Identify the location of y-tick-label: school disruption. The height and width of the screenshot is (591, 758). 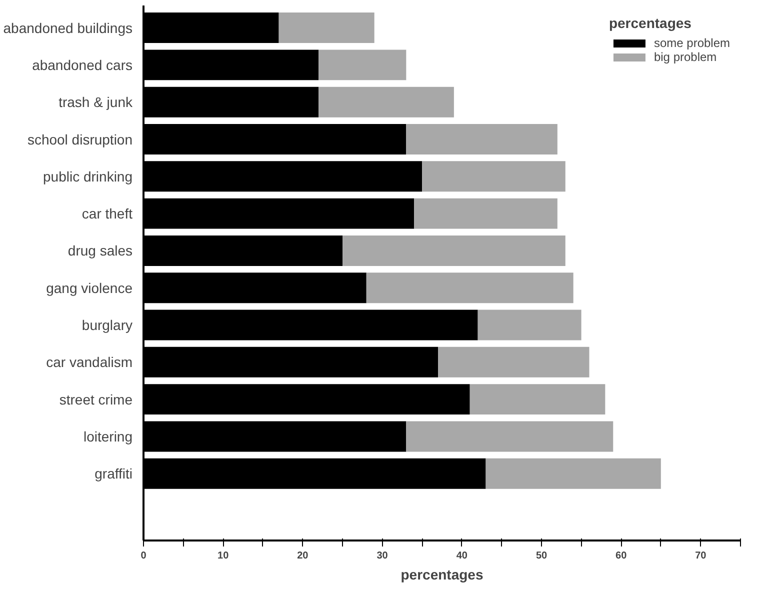
(79, 139).